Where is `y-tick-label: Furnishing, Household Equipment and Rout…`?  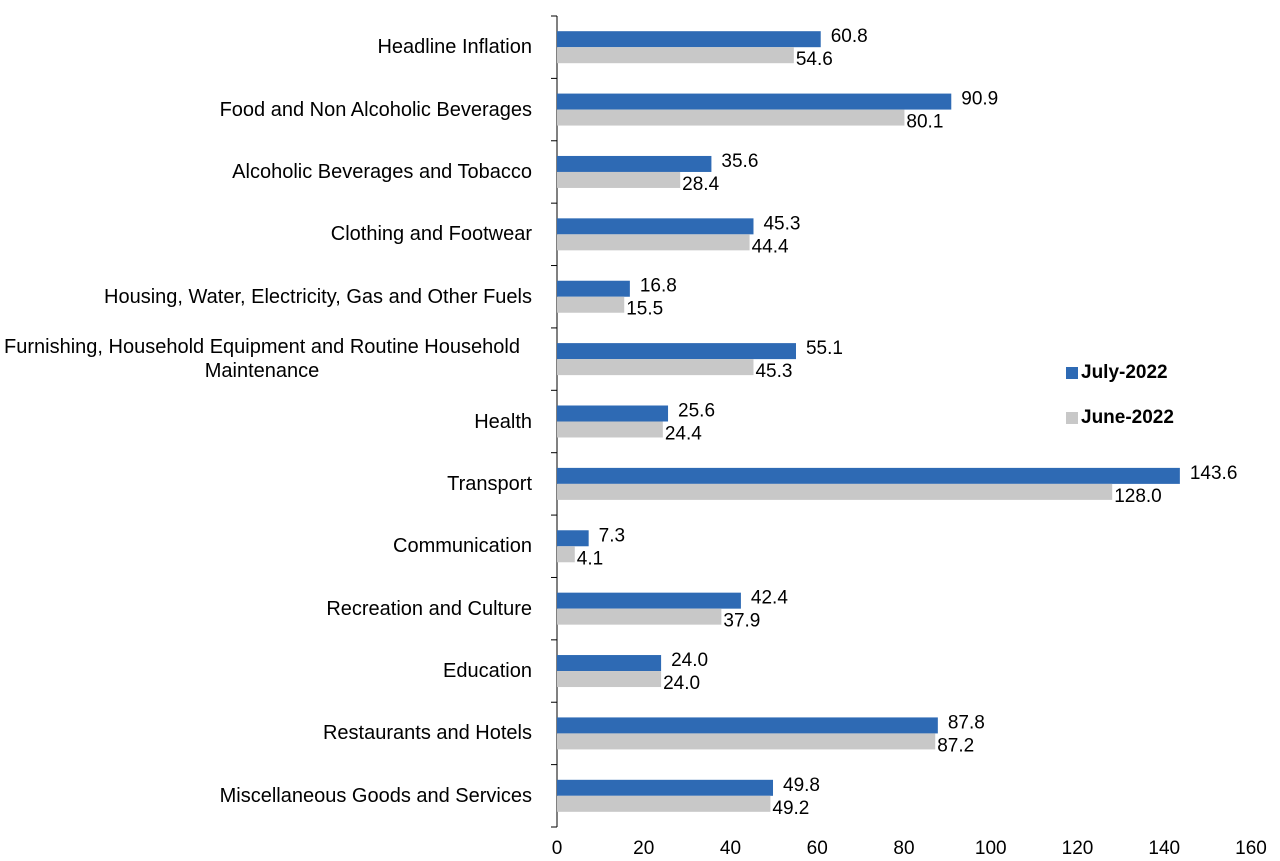 y-tick-label: Furnishing, Household Equipment and Rout… is located at coordinates (266, 359).